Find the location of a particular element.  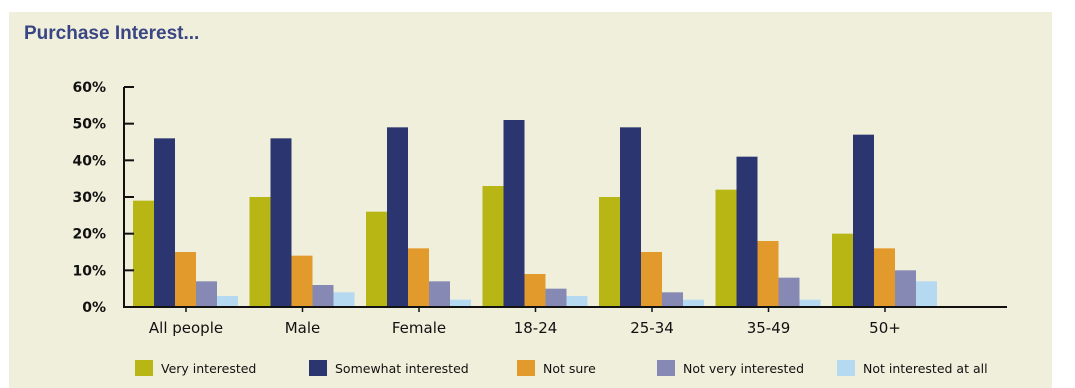

category-label-1: Male is located at coordinates (303, 328).